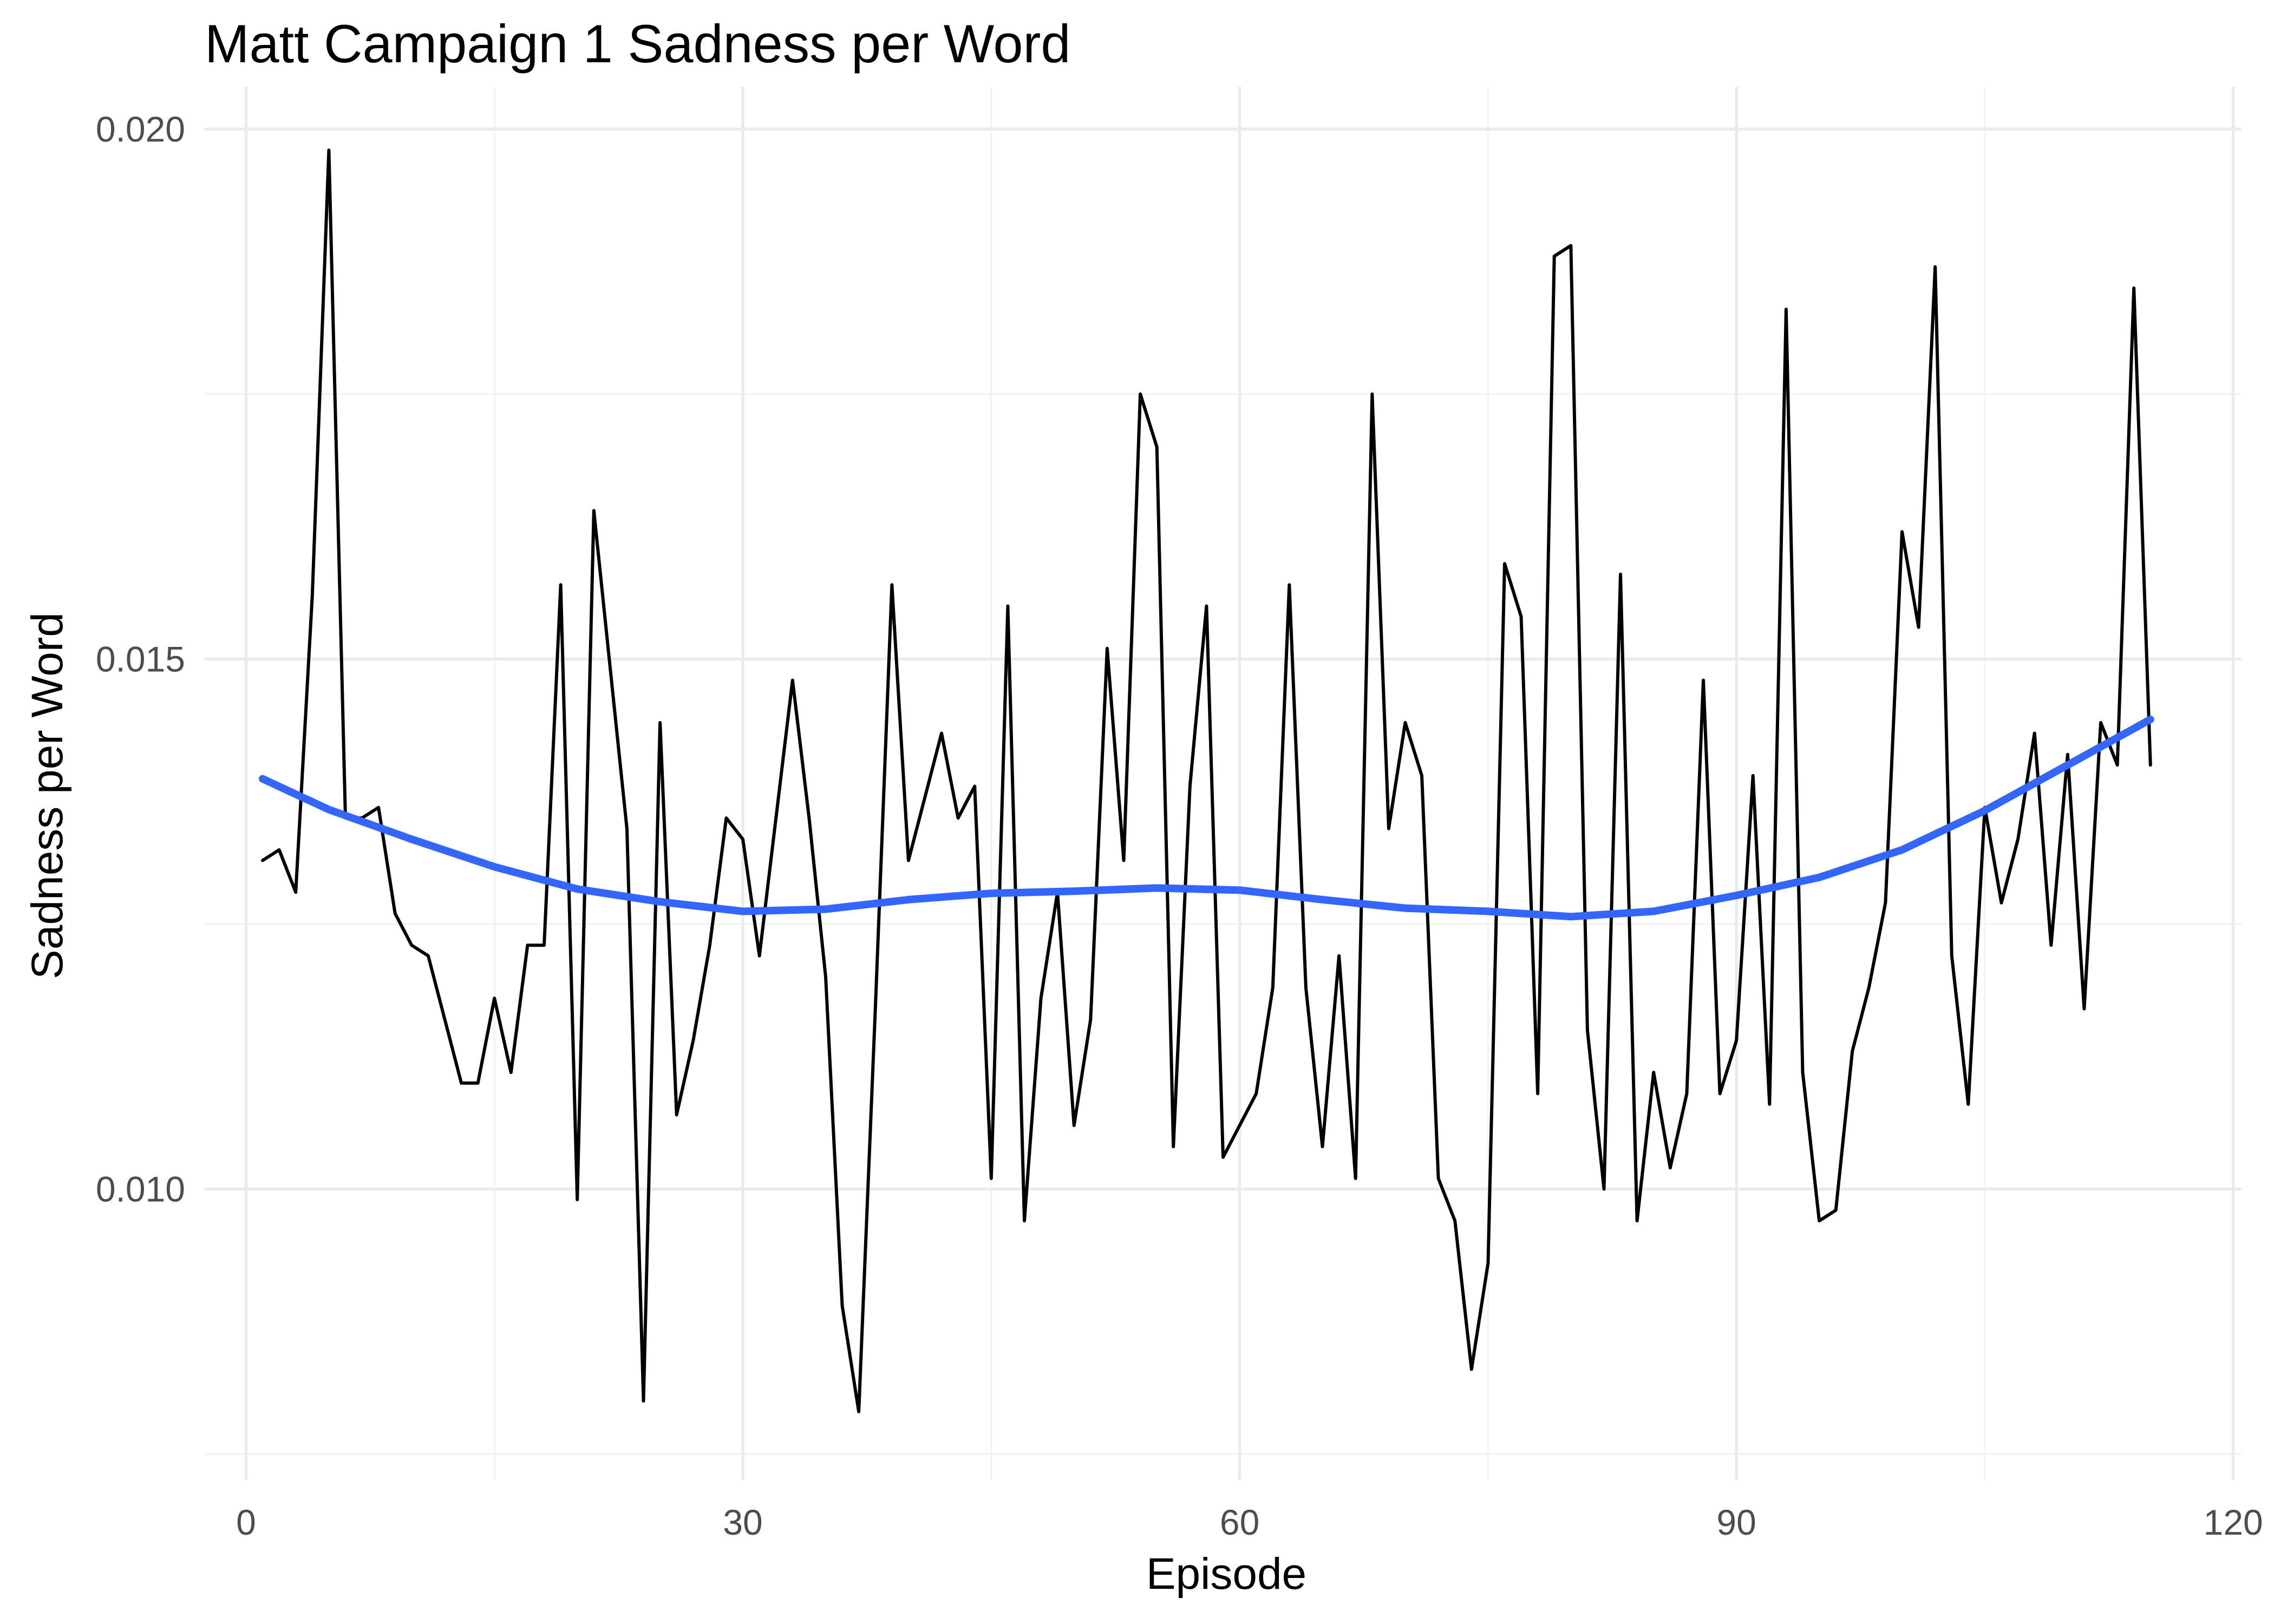 The width and height of the screenshot is (2274, 1624). Describe the element at coordinates (246, 1522) in the screenshot. I see `x-tick-label: 0` at that location.